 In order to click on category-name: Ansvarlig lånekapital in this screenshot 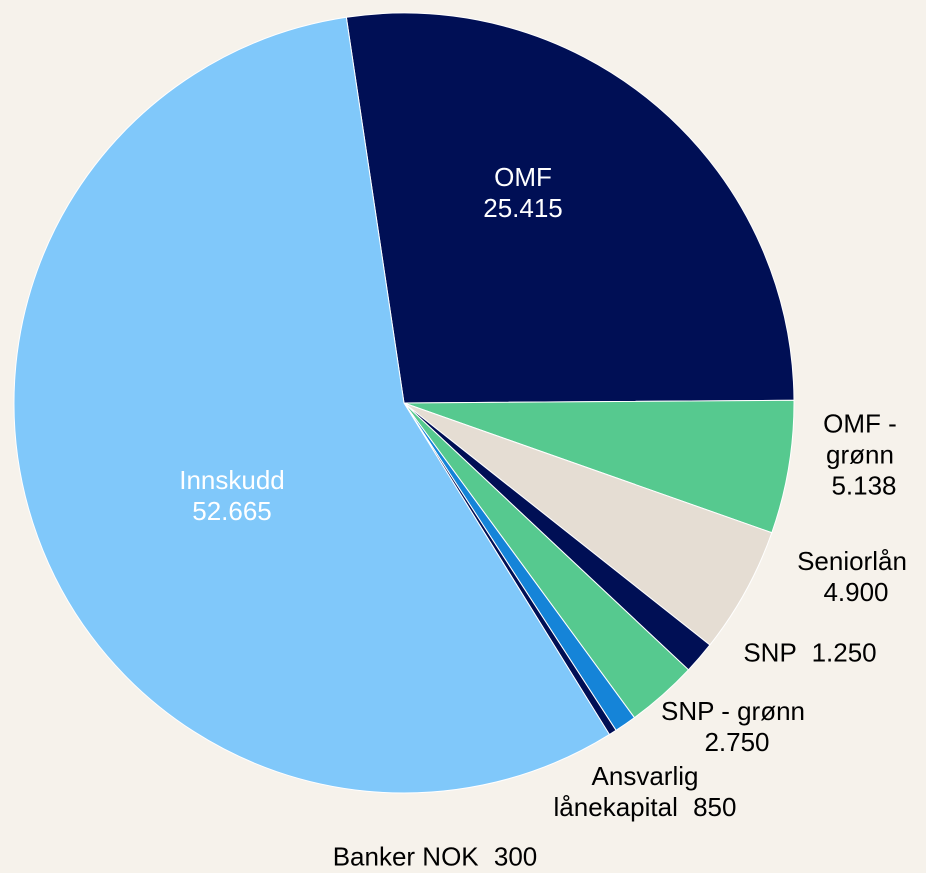, I will do `click(626, 791)`.